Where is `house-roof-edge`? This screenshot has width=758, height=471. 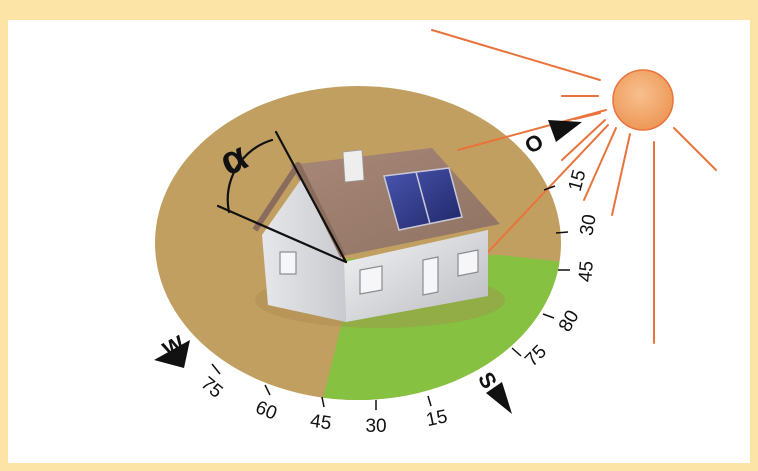
house-roof-edge is located at coordinates (299, 210).